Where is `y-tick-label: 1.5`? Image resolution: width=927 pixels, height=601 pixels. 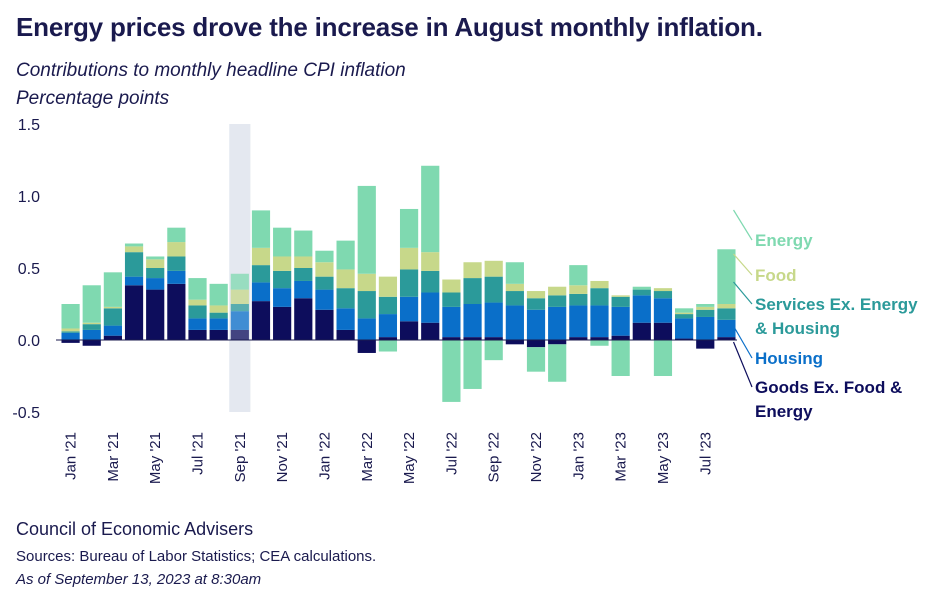 y-tick-label: 1.5 is located at coordinates (29, 125).